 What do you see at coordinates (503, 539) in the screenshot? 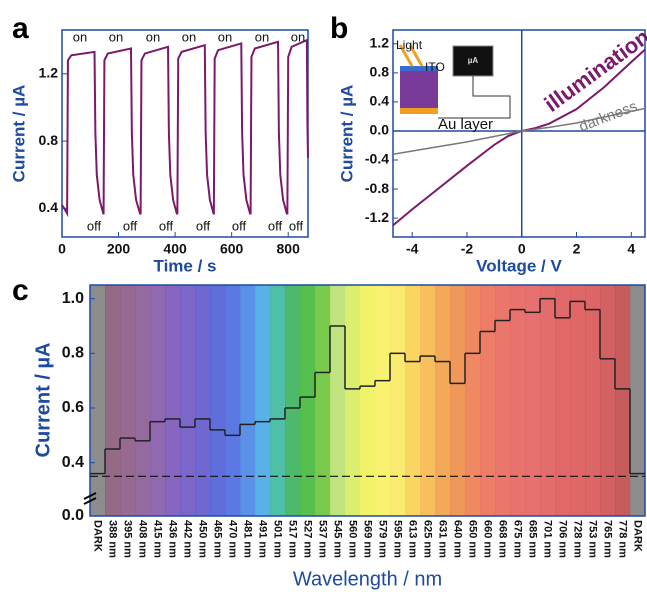
I see `x-tick-label: 668 nm` at bounding box center [503, 539].